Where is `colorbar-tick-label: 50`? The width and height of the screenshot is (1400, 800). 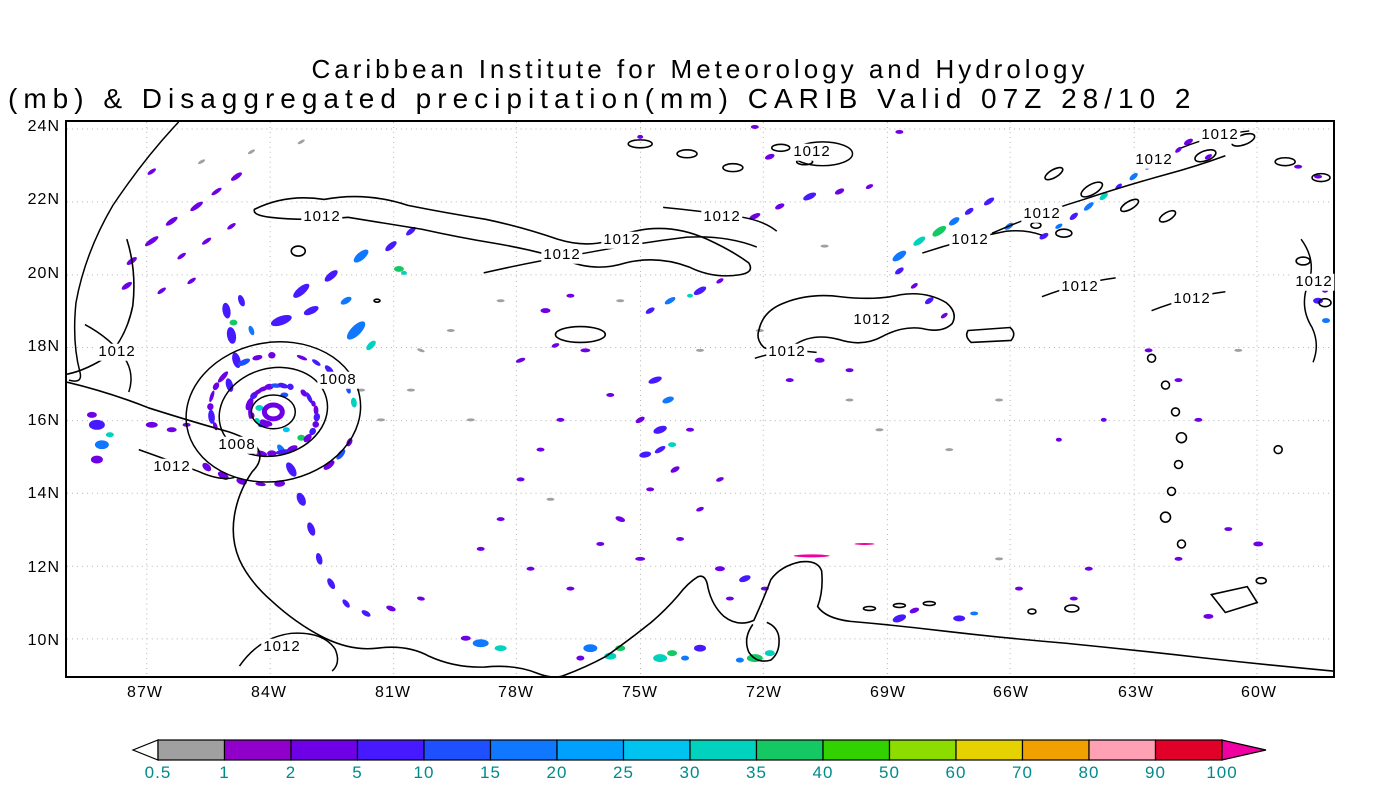
colorbar-tick-label: 50 is located at coordinates (889, 772).